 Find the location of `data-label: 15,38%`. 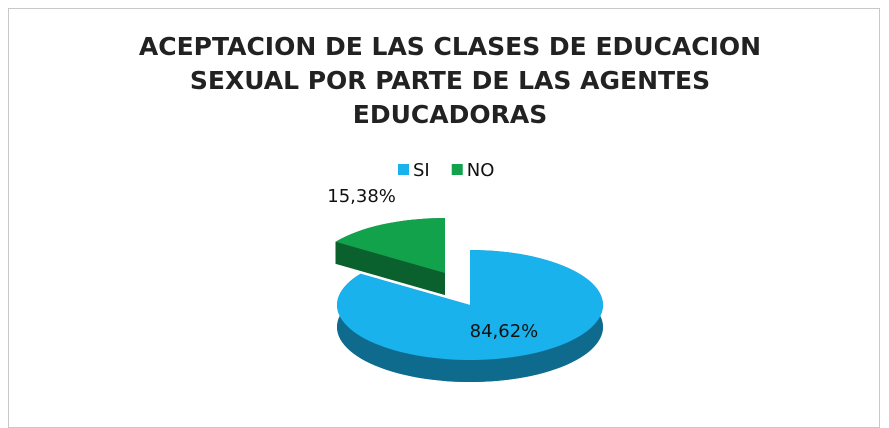

data-label: 15,38% is located at coordinates (361, 196).